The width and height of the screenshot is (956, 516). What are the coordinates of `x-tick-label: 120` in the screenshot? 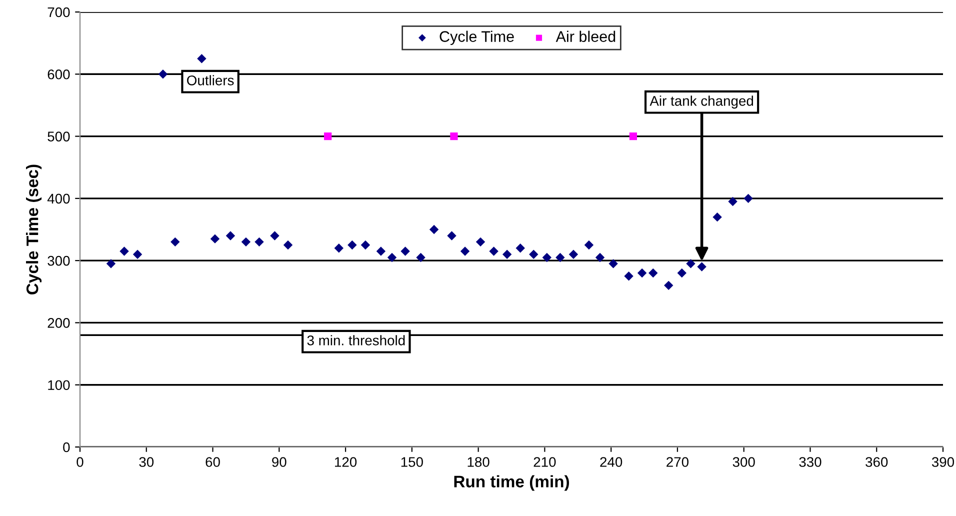 It's located at (346, 462).